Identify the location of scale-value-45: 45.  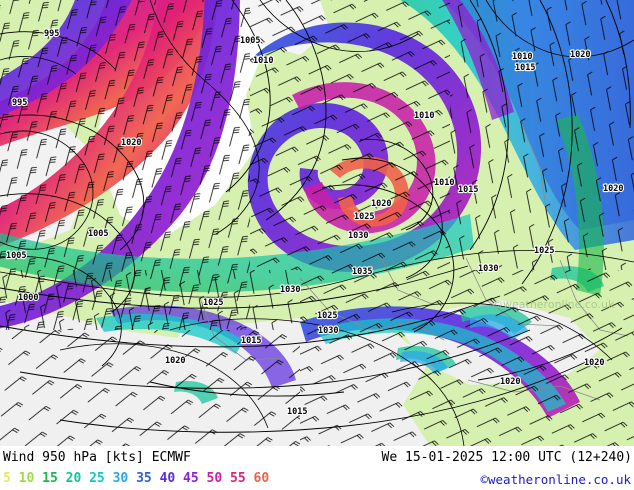
(191, 478).